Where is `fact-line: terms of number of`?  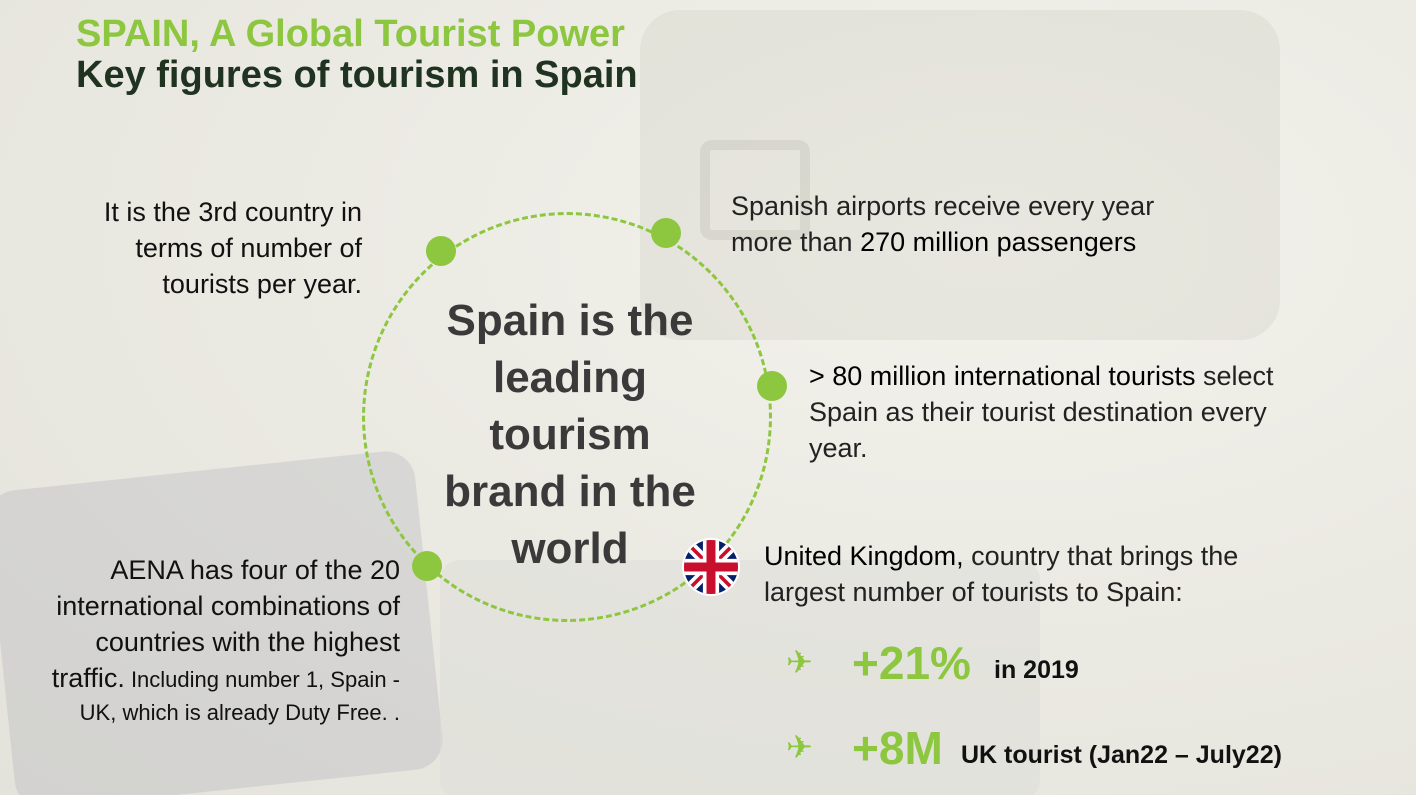 fact-line: terms of number of is located at coordinates (248, 248).